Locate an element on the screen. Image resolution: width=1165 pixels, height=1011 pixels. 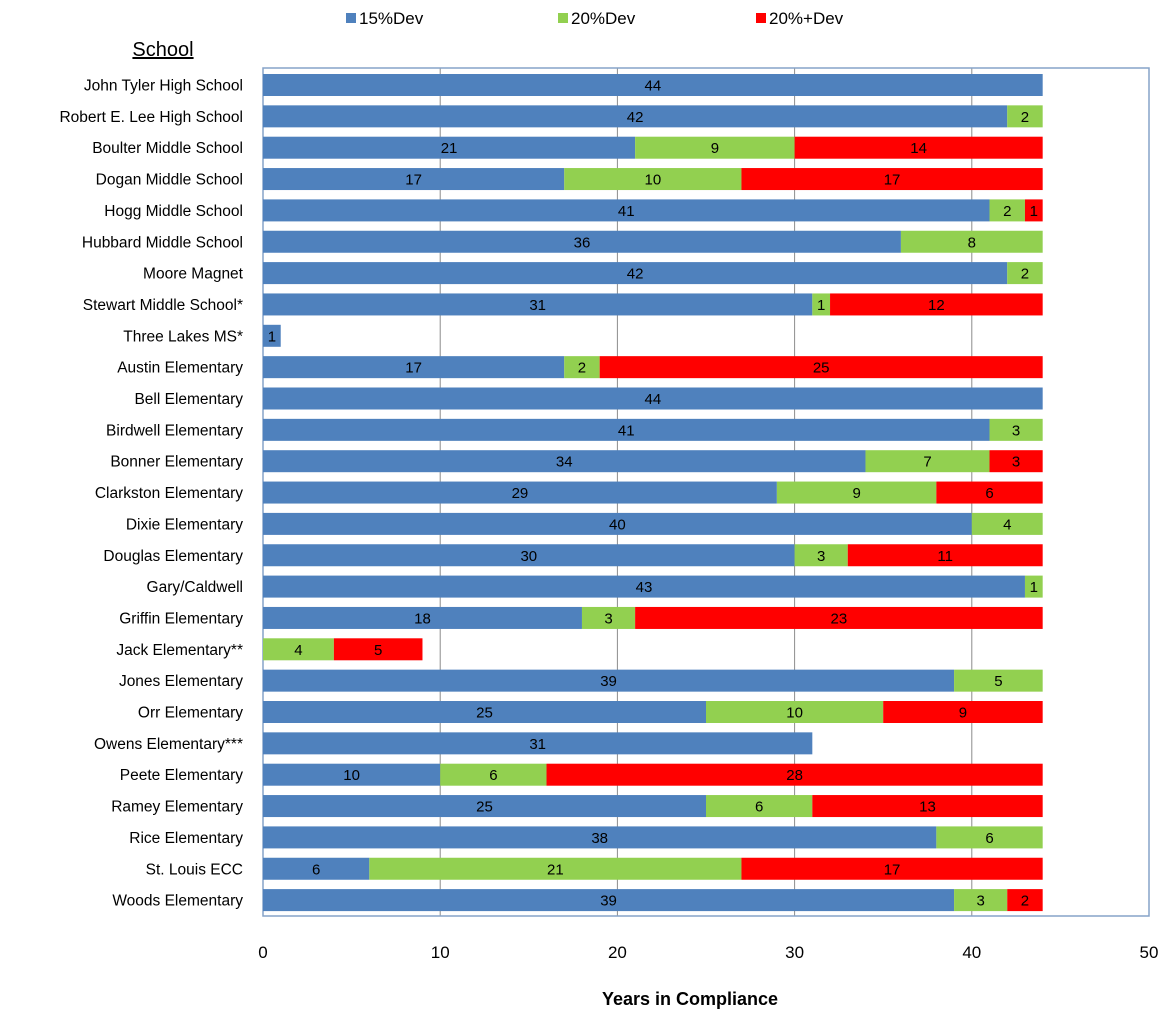
category-label: Dixie Elementary is located at coordinates (184, 524).